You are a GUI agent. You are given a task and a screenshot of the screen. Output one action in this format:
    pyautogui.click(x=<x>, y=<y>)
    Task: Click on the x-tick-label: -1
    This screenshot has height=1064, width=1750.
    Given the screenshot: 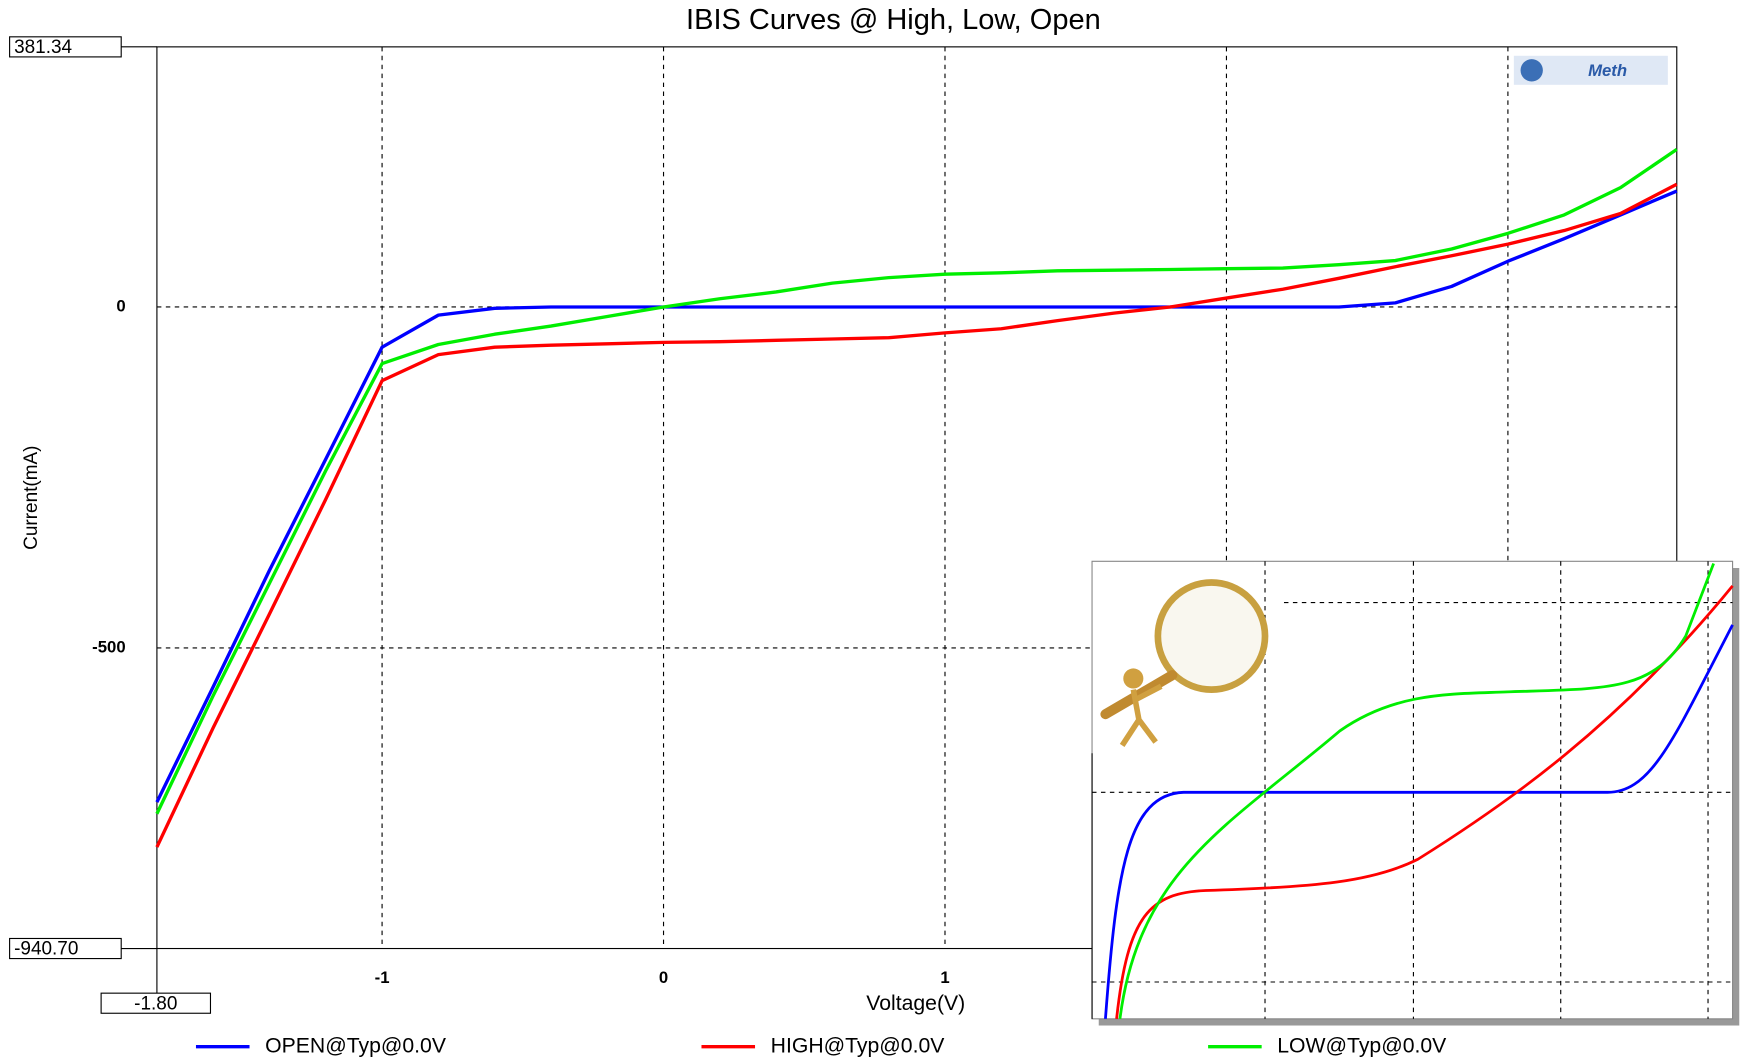 What is the action you would take?
    pyautogui.click(x=382, y=977)
    